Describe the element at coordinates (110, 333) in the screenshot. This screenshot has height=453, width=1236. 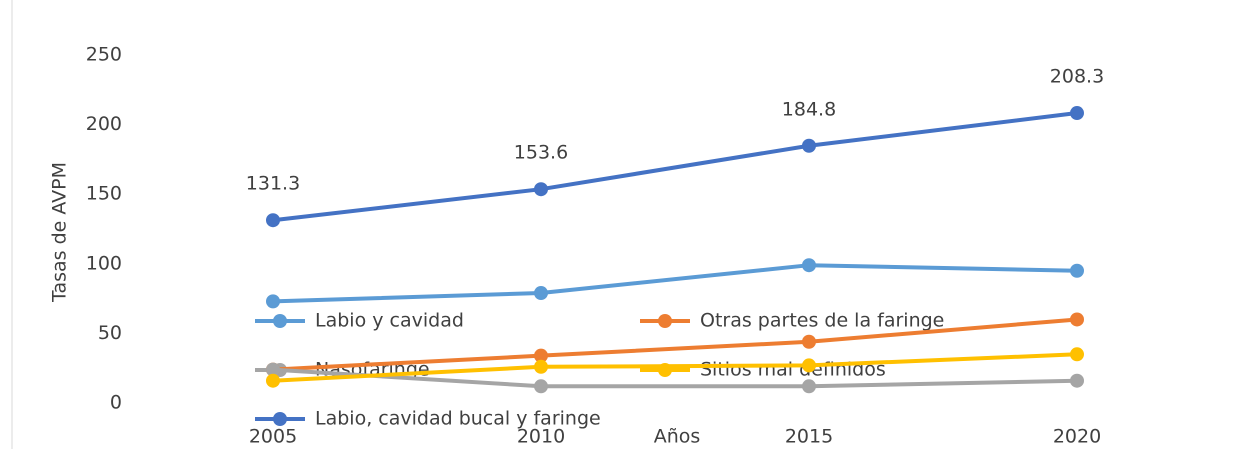
I see `y-tick-label: 50` at that location.